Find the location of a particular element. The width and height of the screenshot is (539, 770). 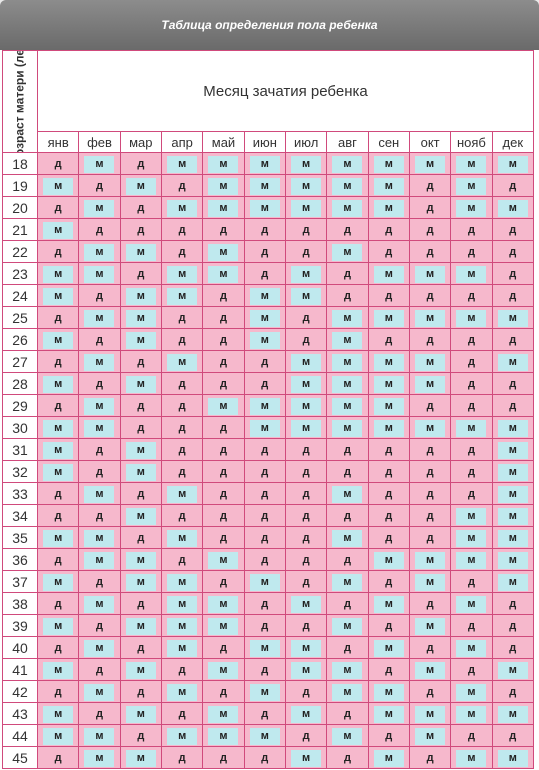

month-header: фев is located at coordinates (99, 142).